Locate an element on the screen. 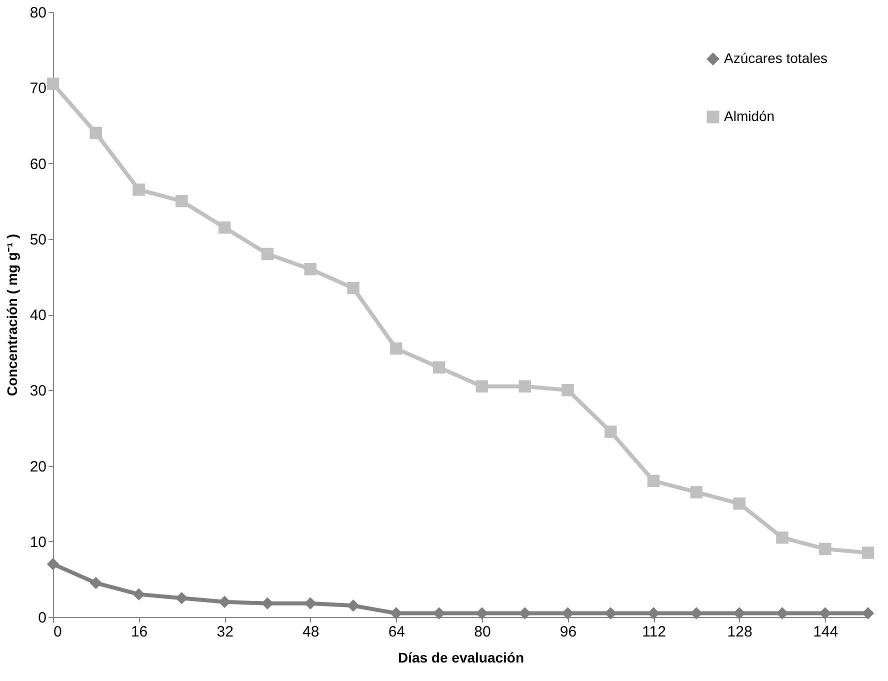  y-tick-label: 60 is located at coordinates (38, 164).